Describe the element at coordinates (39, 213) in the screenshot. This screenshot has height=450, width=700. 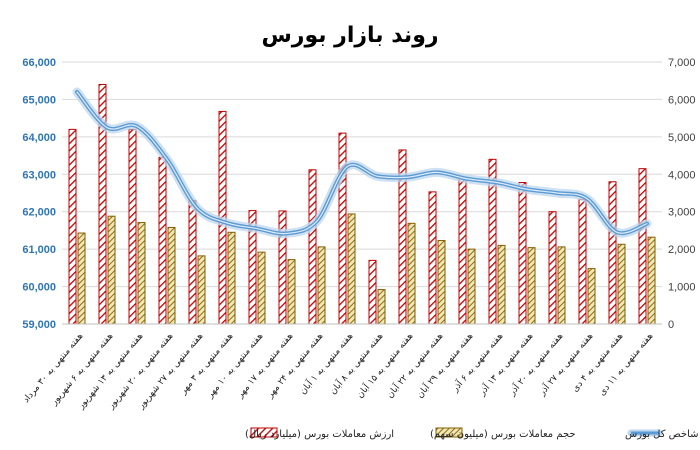
I see `left-axis-tick: 62,000` at that location.